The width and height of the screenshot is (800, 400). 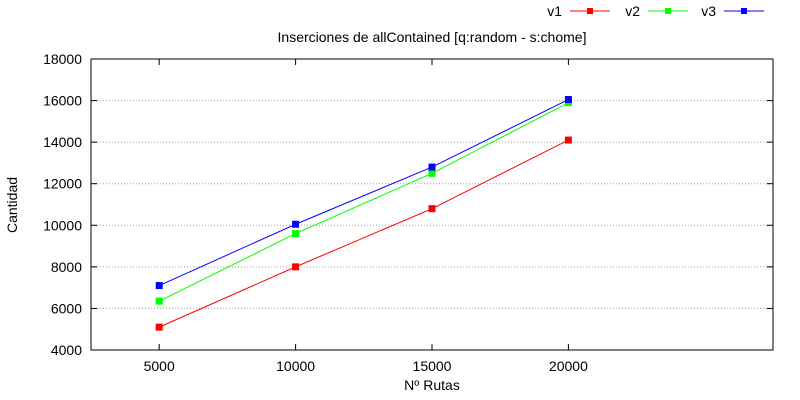 What do you see at coordinates (66, 267) in the screenshot?
I see `y-tick-label: 8000` at bounding box center [66, 267].